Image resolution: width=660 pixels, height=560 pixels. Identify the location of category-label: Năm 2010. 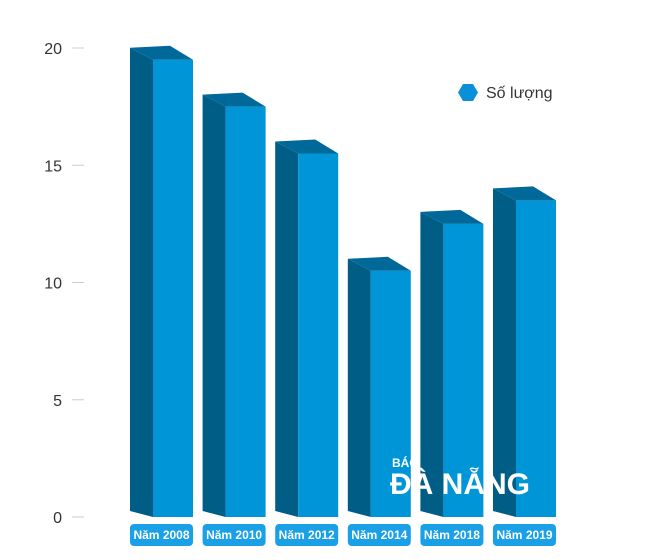
(234, 535).